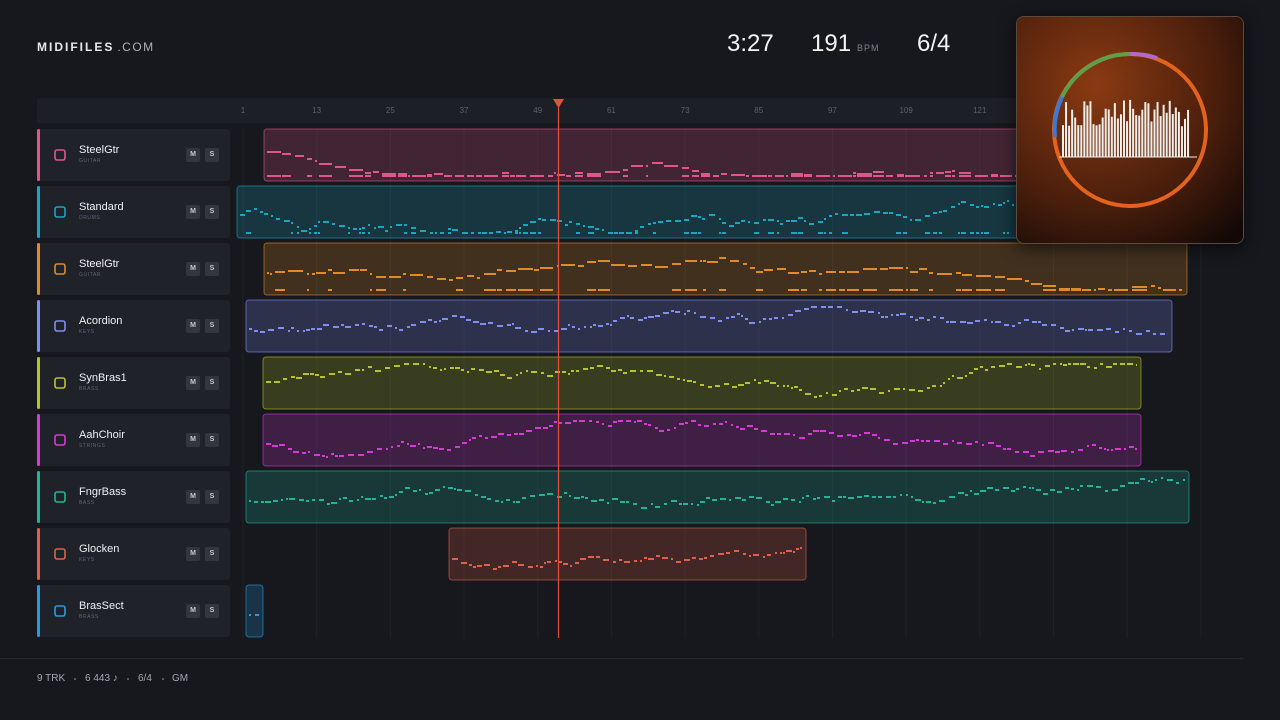 The image size is (1280, 720). I want to click on tempo-box: 191 BPM, so click(845, 44).